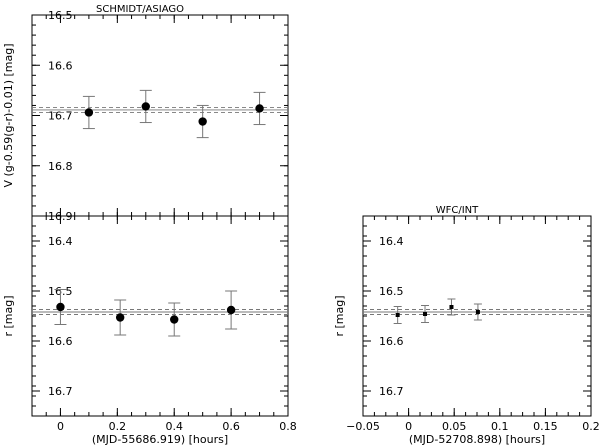 The width and height of the screenshot is (600, 448). I want to click on x-tick-label: 0.8, so click(288, 426).